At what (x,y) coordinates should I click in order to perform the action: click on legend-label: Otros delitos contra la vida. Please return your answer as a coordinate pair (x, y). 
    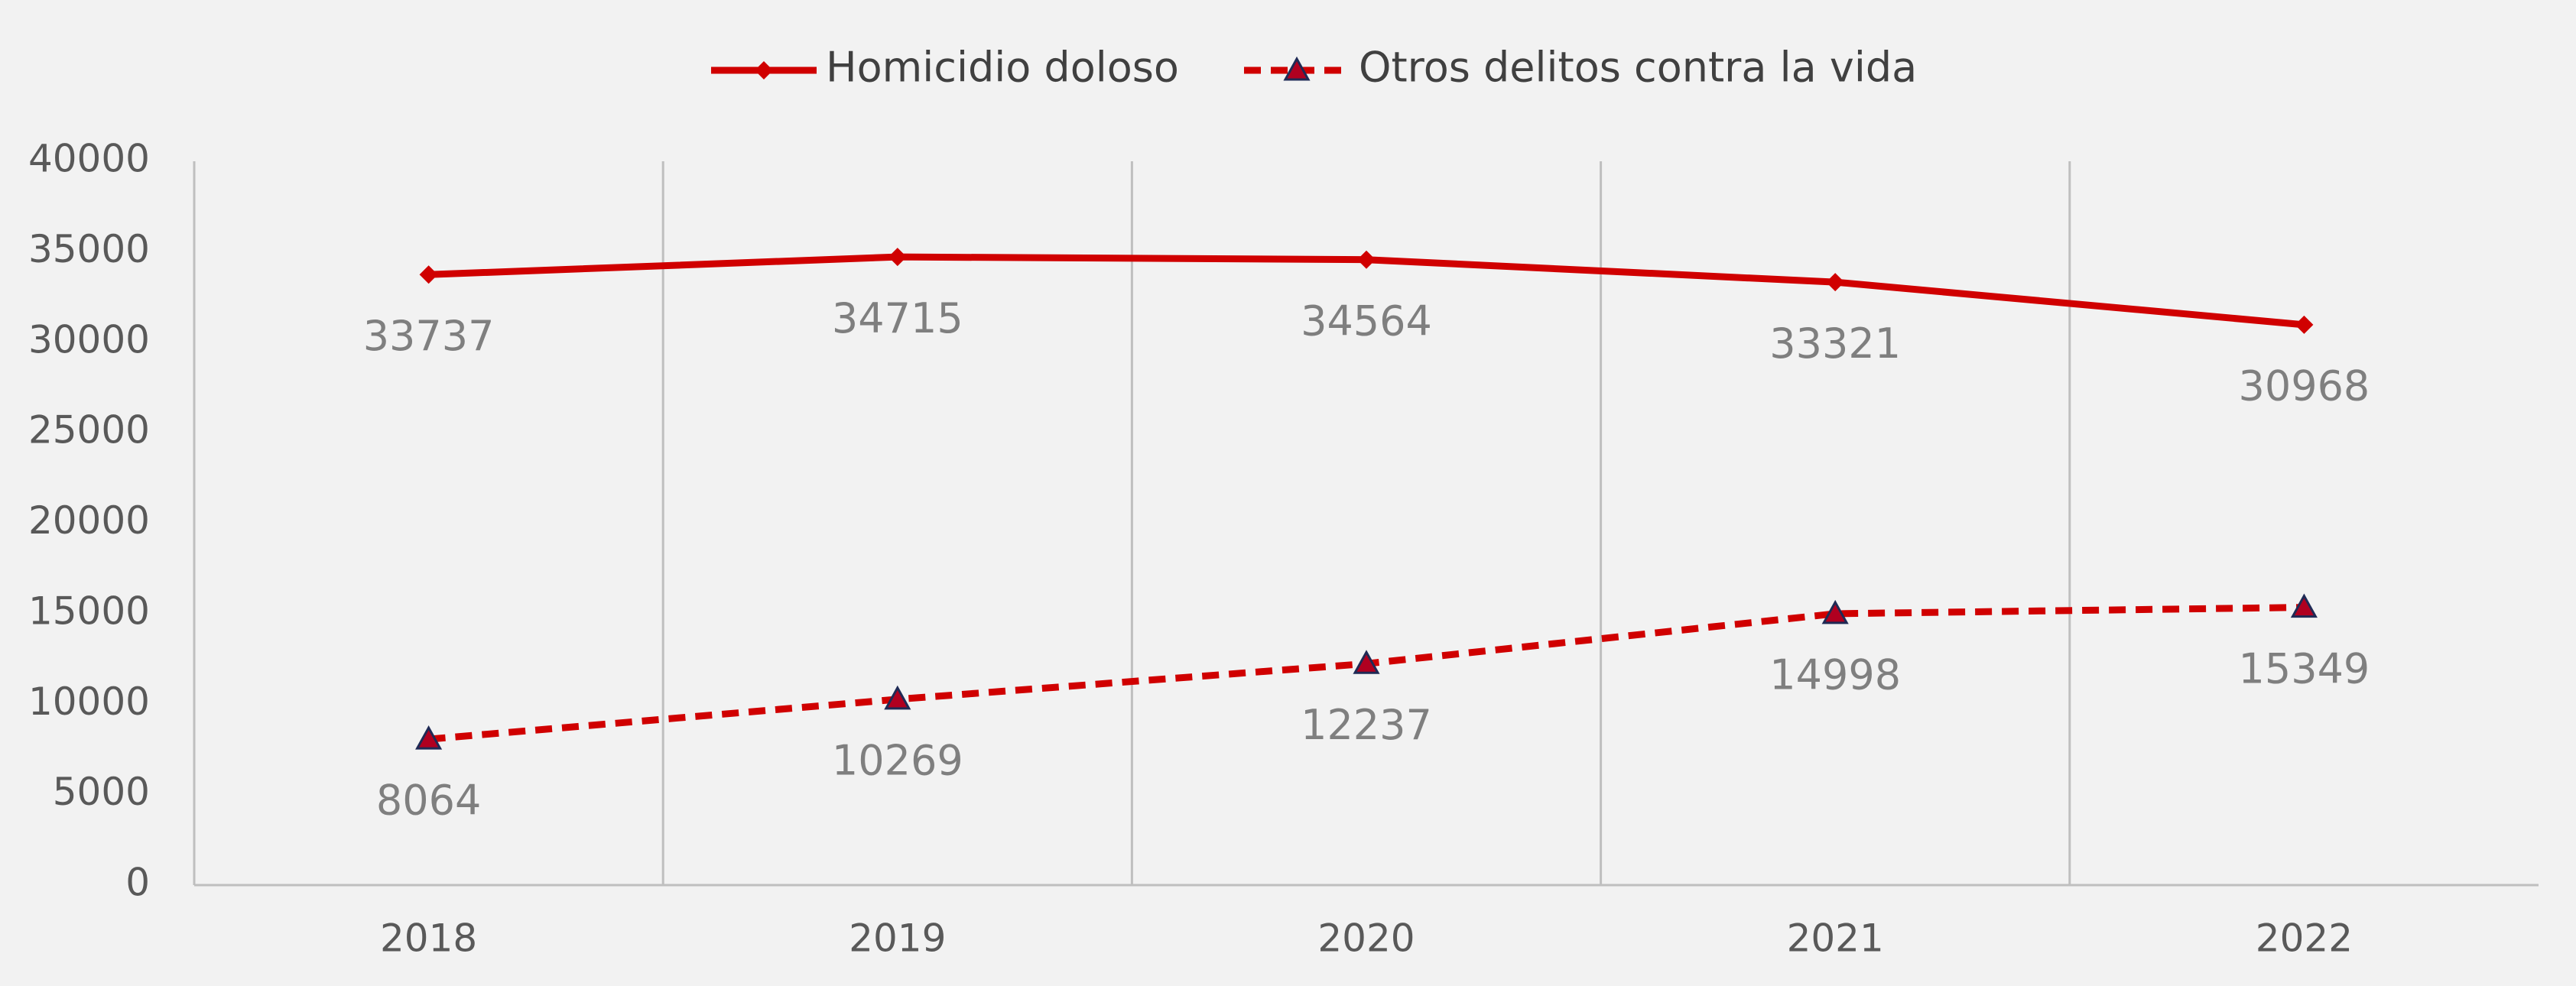
    Looking at the image, I should click on (1638, 68).